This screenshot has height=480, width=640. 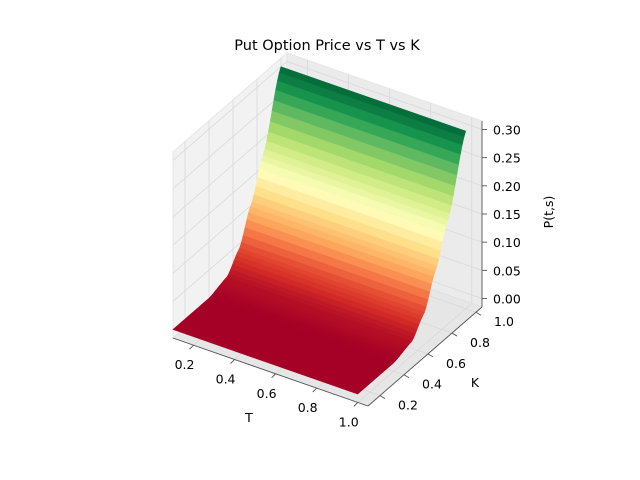 What do you see at coordinates (507, 158) in the screenshot?
I see `z-tick-label: 0.25` at bounding box center [507, 158].